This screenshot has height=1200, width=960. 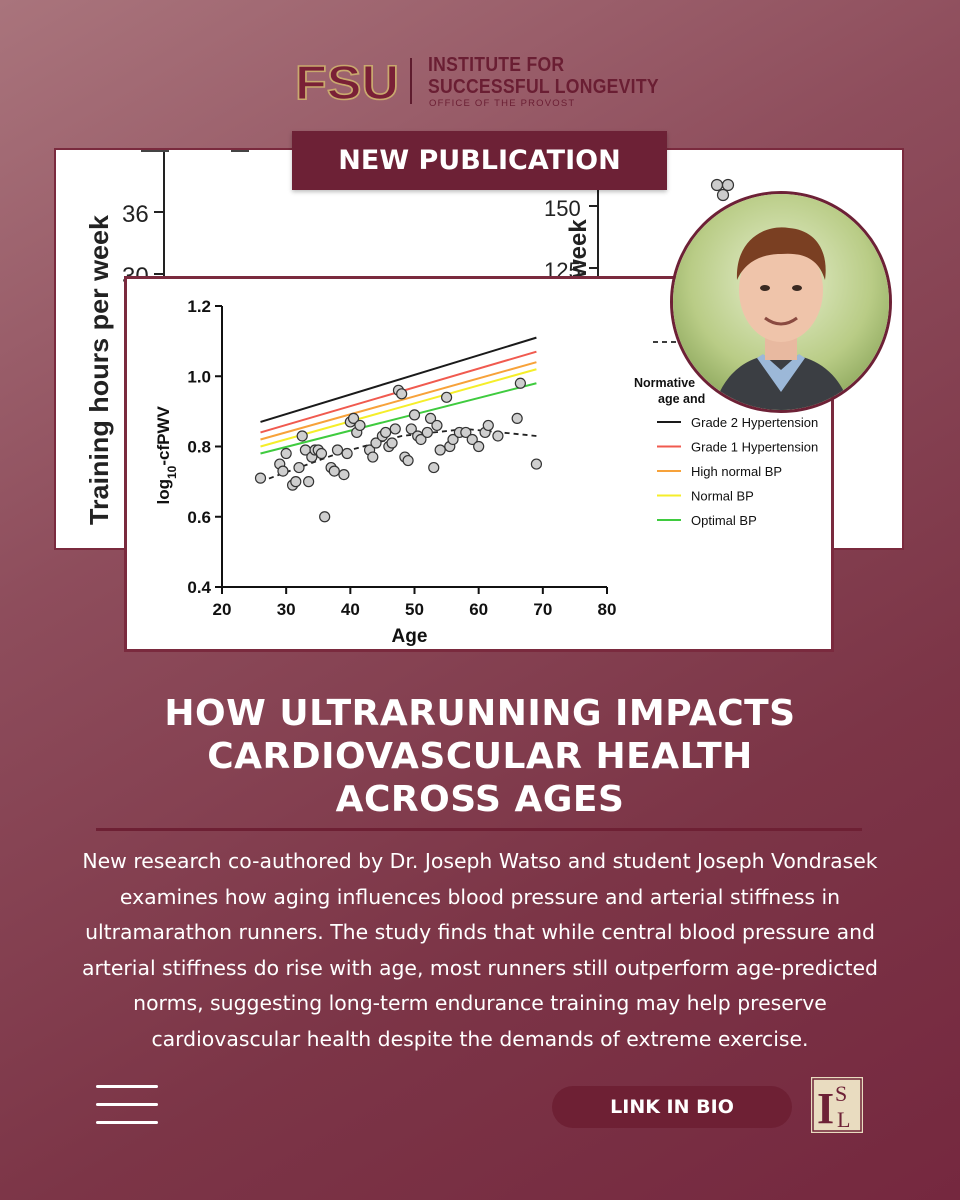 I want to click on legend-label-2: High normal BP, so click(x=736, y=471).